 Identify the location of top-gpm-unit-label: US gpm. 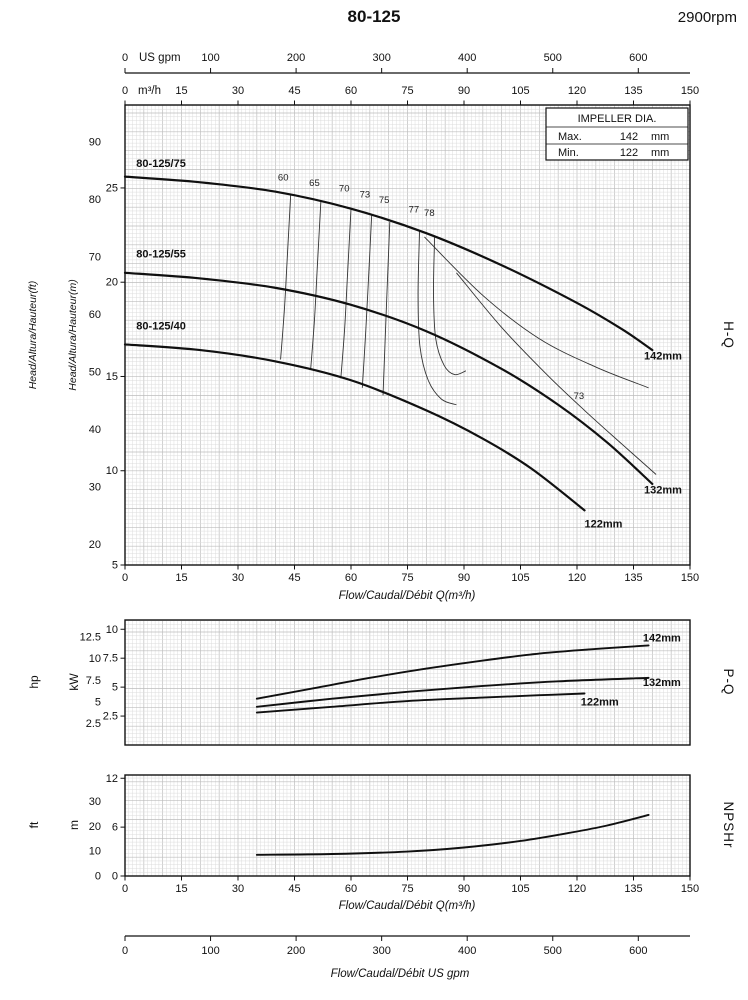
(160, 58).